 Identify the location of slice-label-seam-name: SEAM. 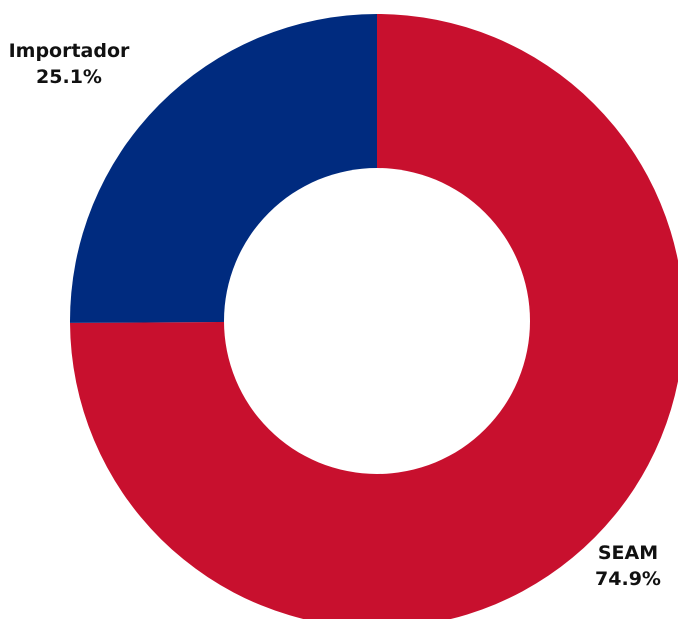
(628, 553).